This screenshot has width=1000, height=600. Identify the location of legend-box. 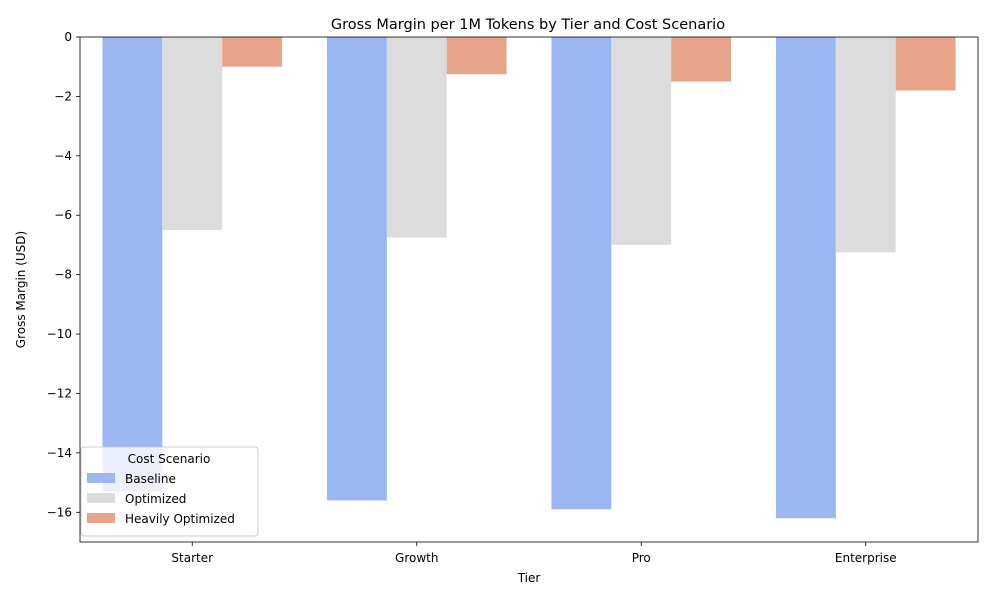
(169, 491).